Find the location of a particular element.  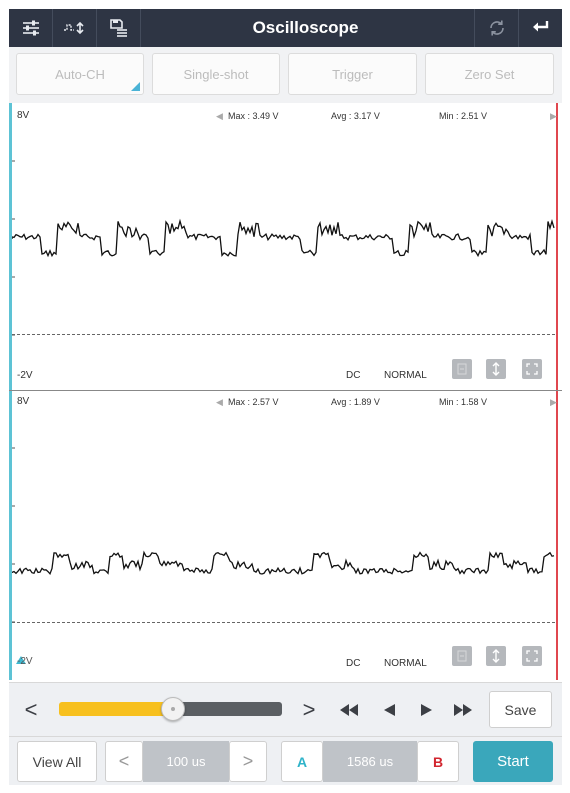

trigger-label: Trigger is located at coordinates (352, 74).